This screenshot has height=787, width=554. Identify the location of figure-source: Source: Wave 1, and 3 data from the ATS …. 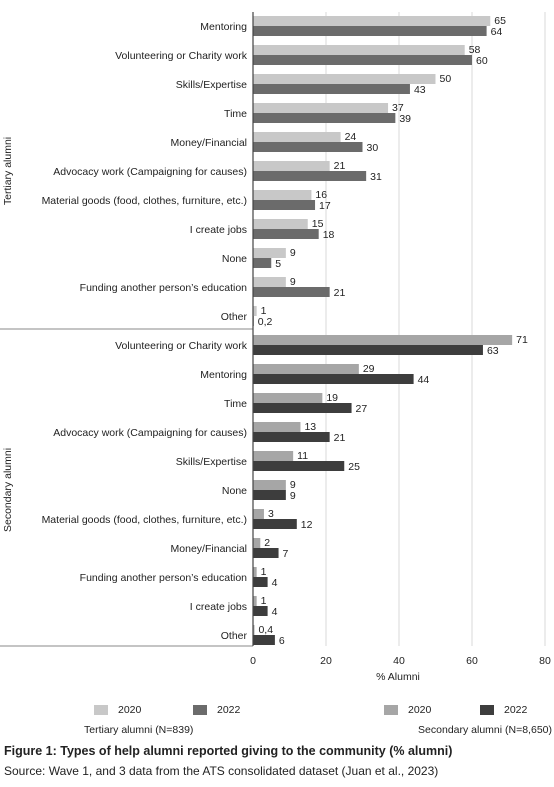
(221, 771).